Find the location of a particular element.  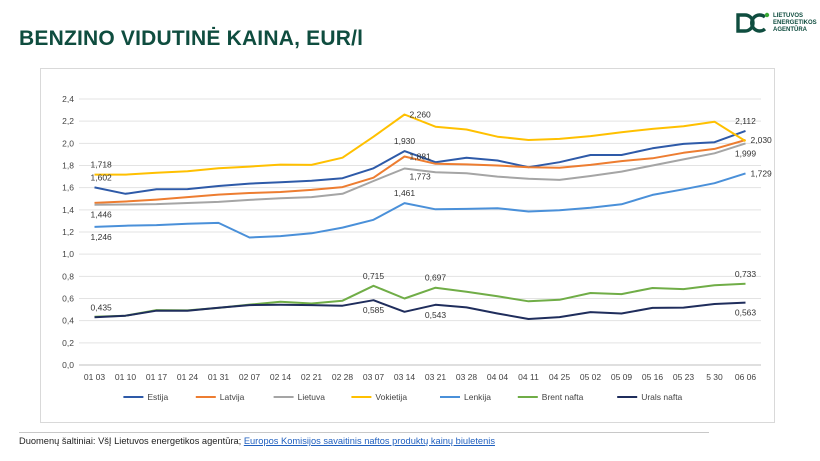

data-label: 2,030 is located at coordinates (762, 140).